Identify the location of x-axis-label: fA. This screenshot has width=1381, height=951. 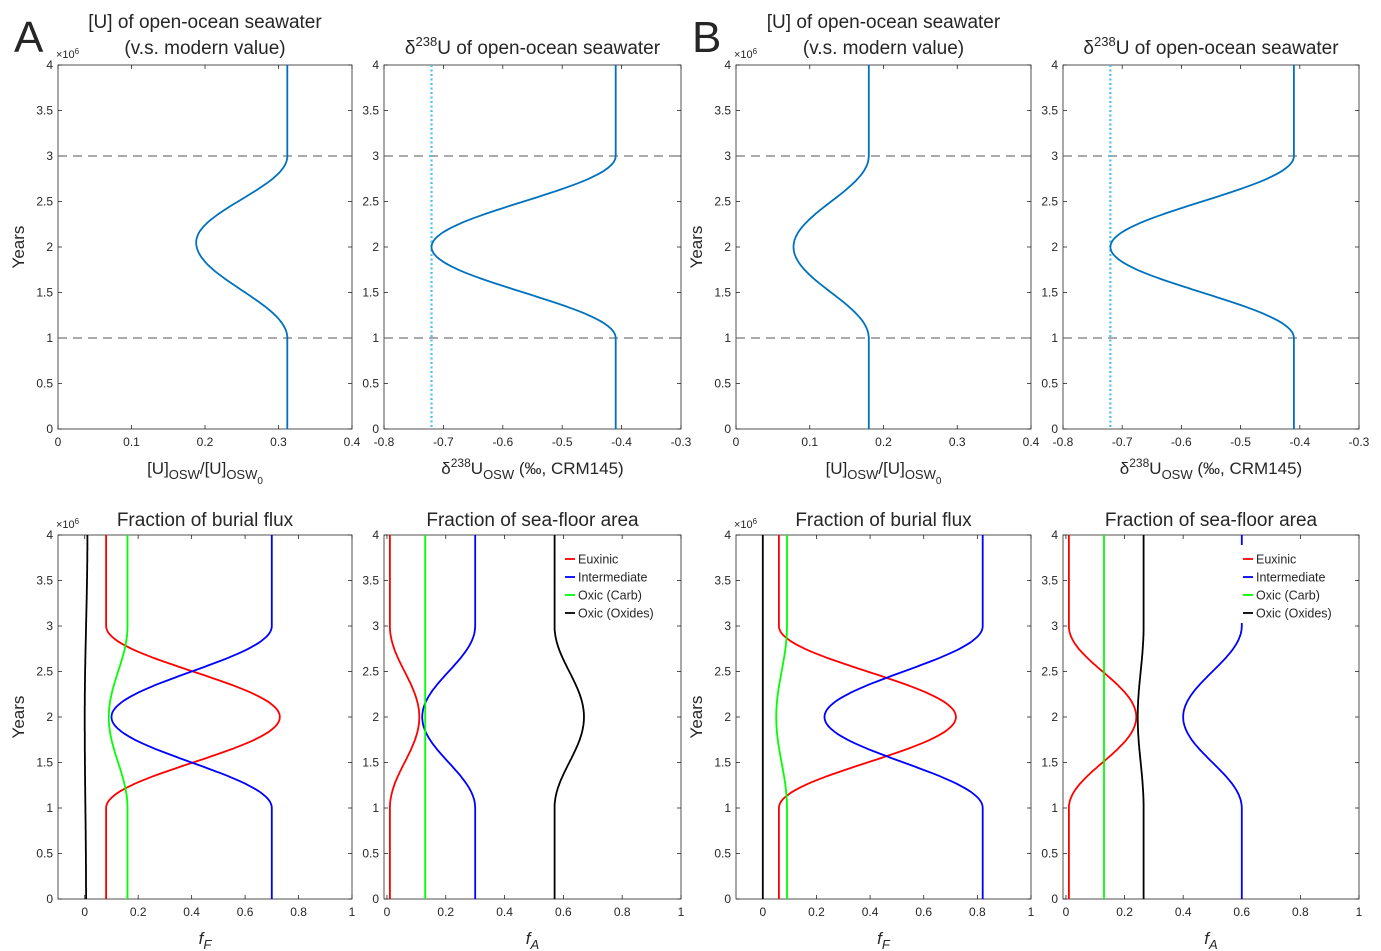
(532, 940).